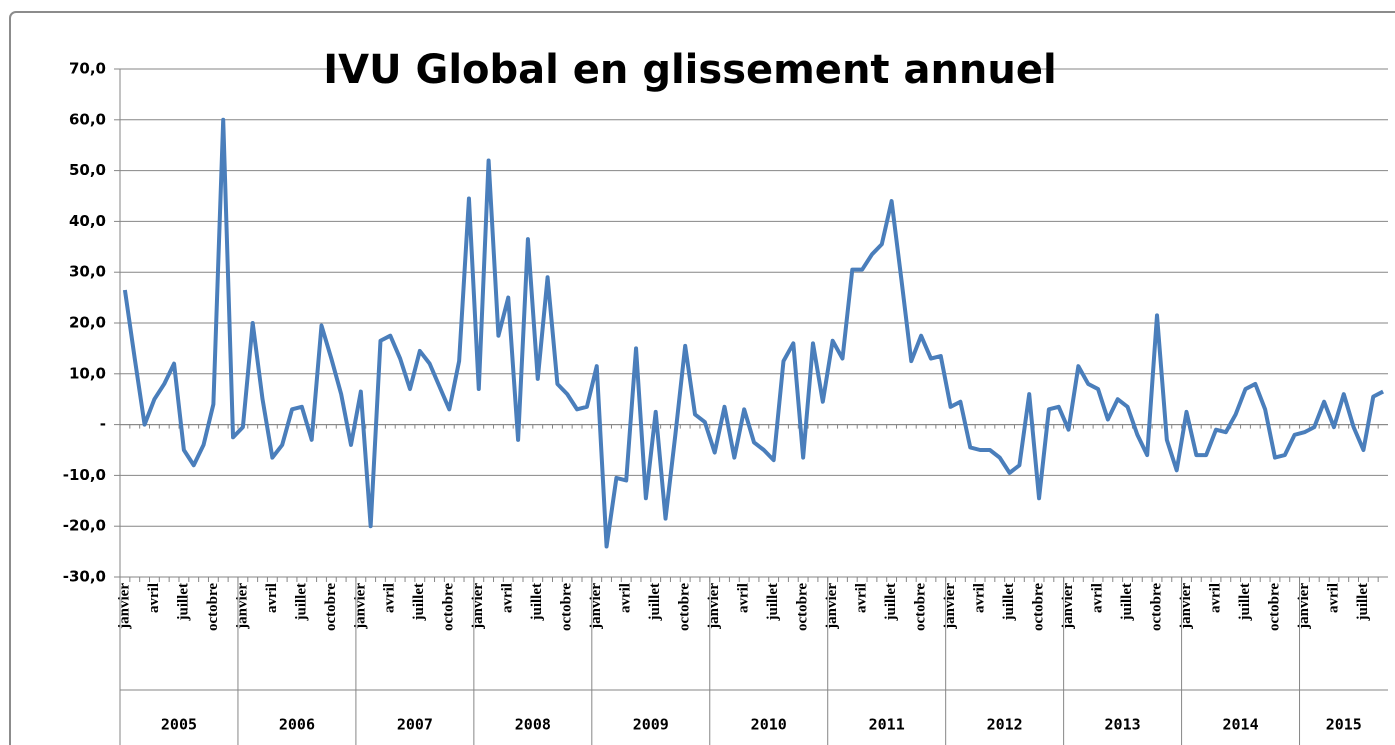 This screenshot has height=745, width=1395. What do you see at coordinates (87, 170) in the screenshot?
I see `y-tick-label: 50,0` at bounding box center [87, 170].